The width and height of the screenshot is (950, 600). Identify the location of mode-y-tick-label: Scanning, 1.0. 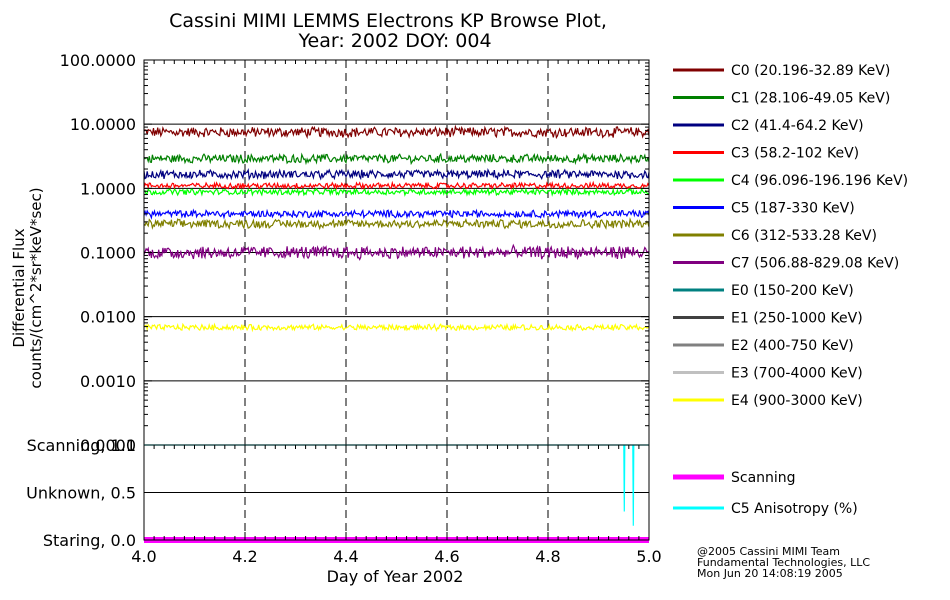
(81, 445).